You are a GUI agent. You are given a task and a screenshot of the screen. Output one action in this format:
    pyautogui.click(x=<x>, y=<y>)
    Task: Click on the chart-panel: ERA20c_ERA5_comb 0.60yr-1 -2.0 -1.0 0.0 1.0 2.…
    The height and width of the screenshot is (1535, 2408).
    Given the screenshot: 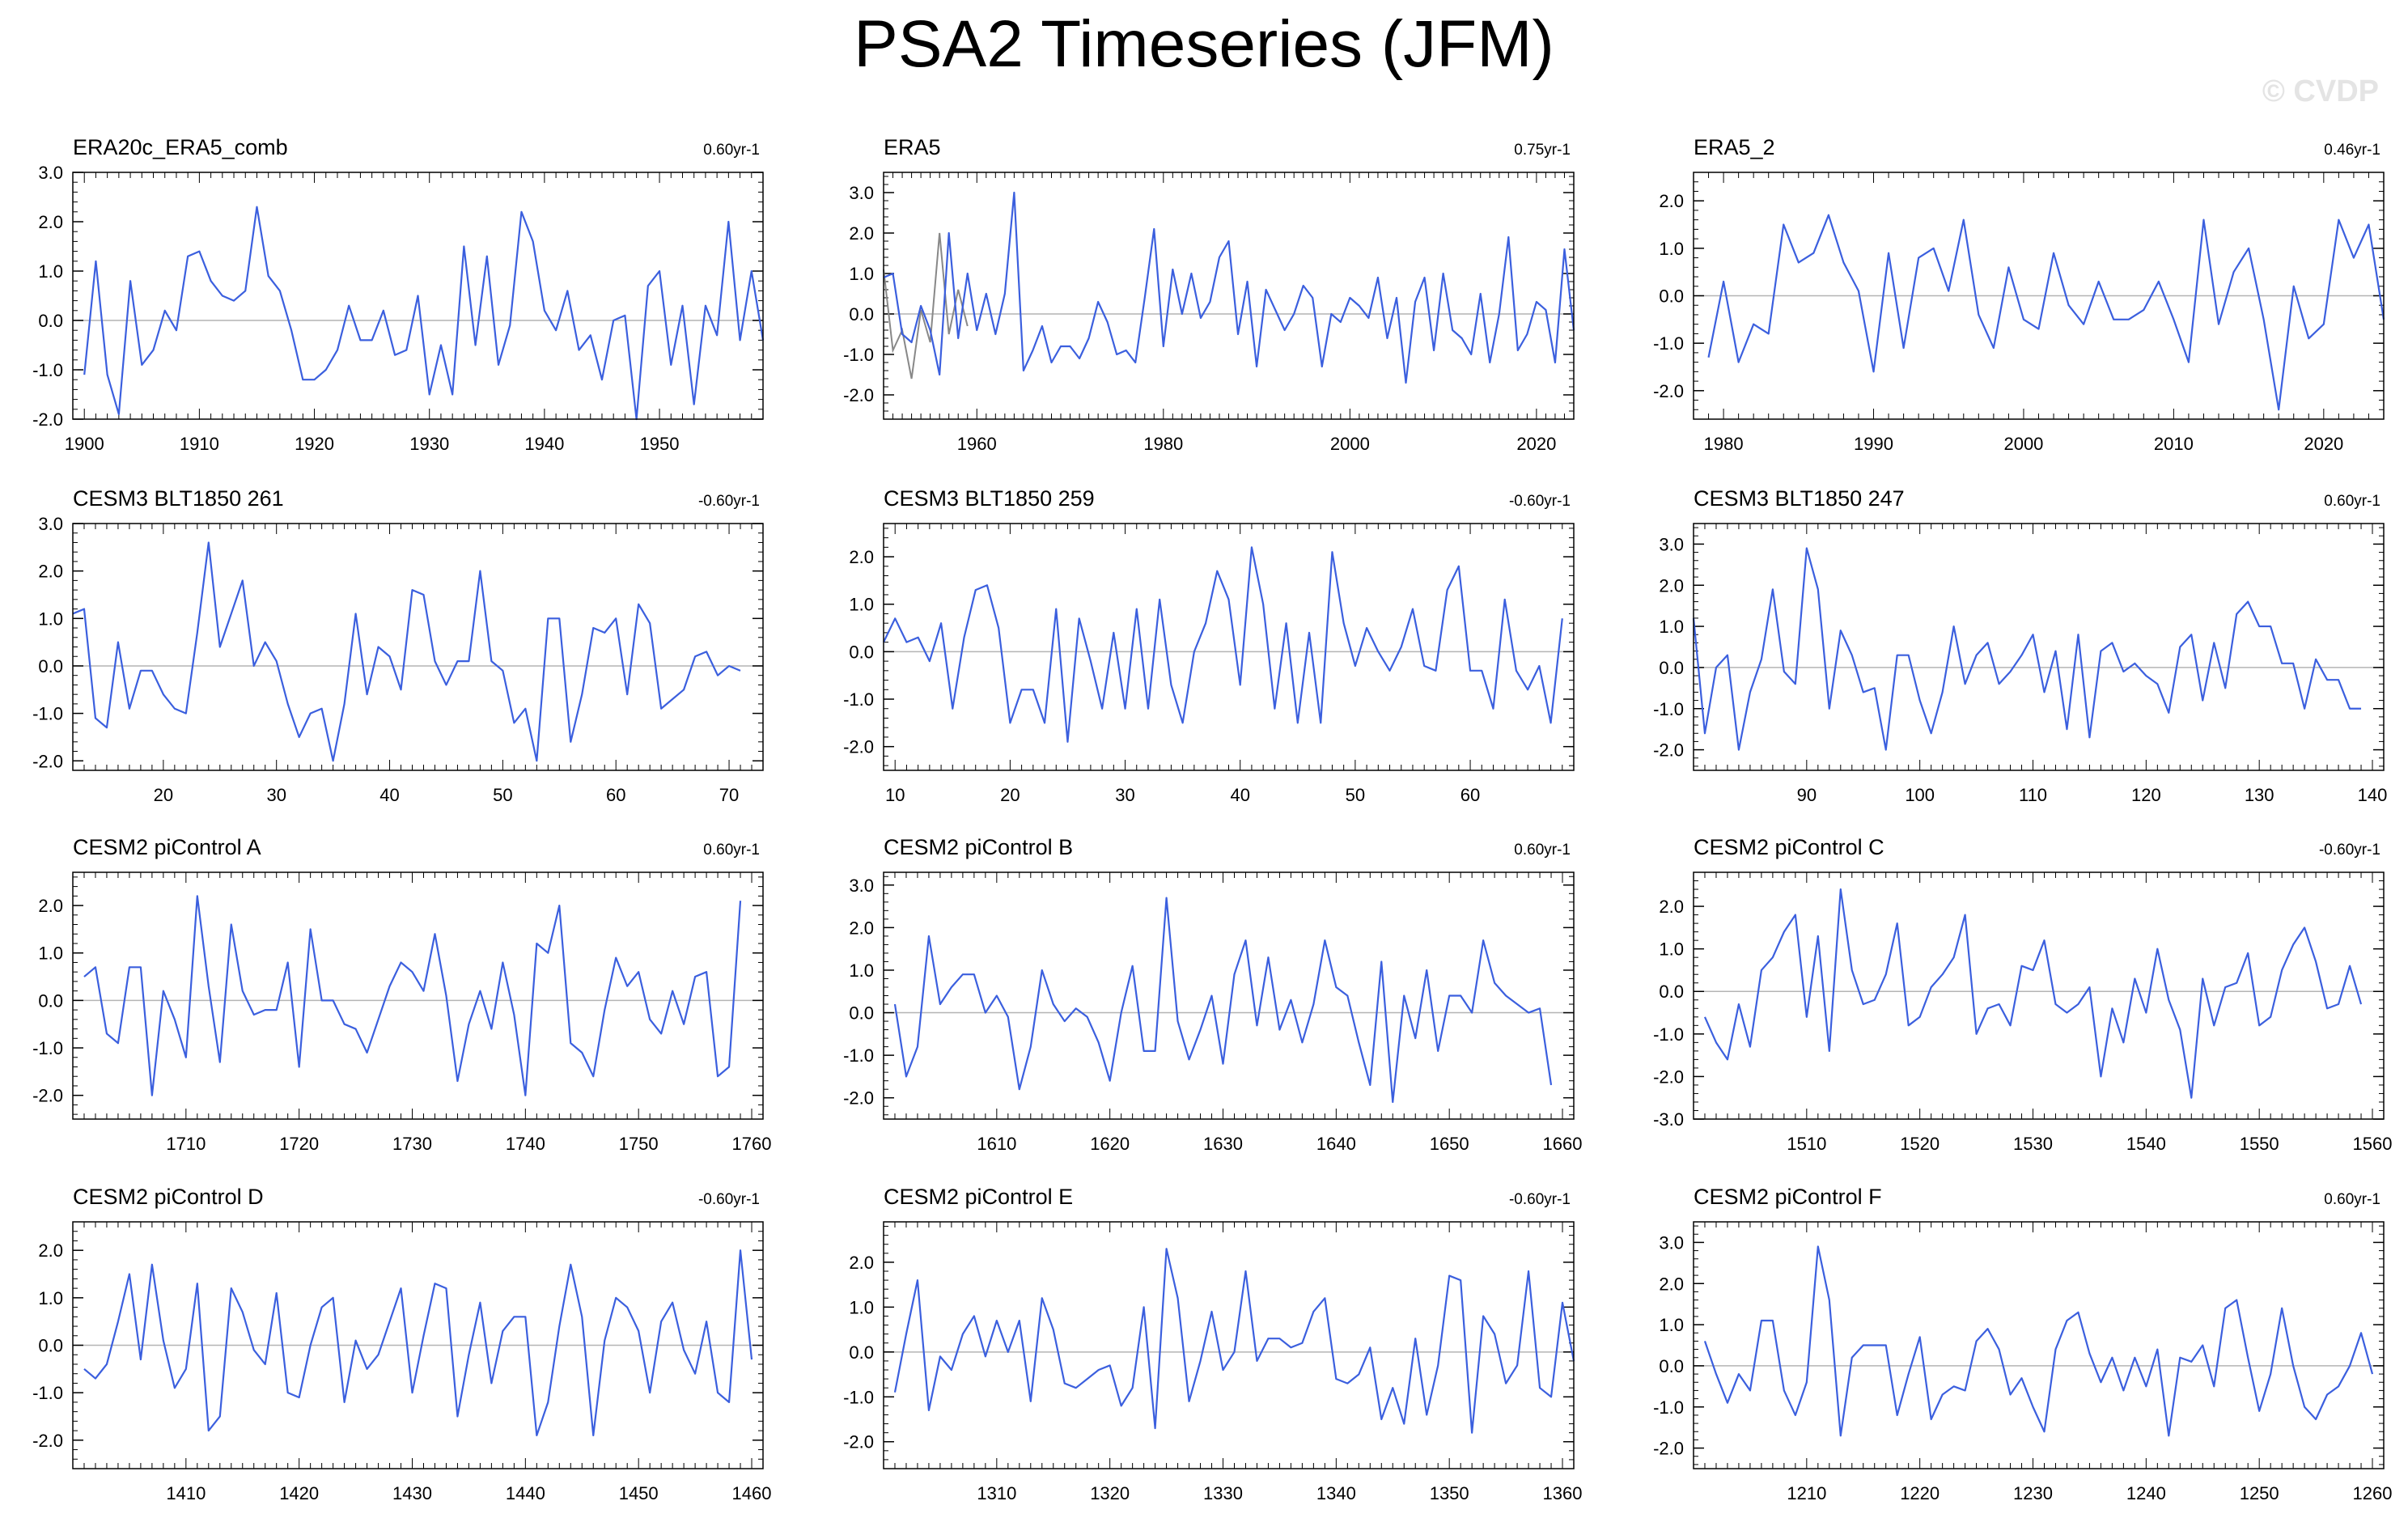 What is the action you would take?
    pyautogui.click(x=398, y=294)
    